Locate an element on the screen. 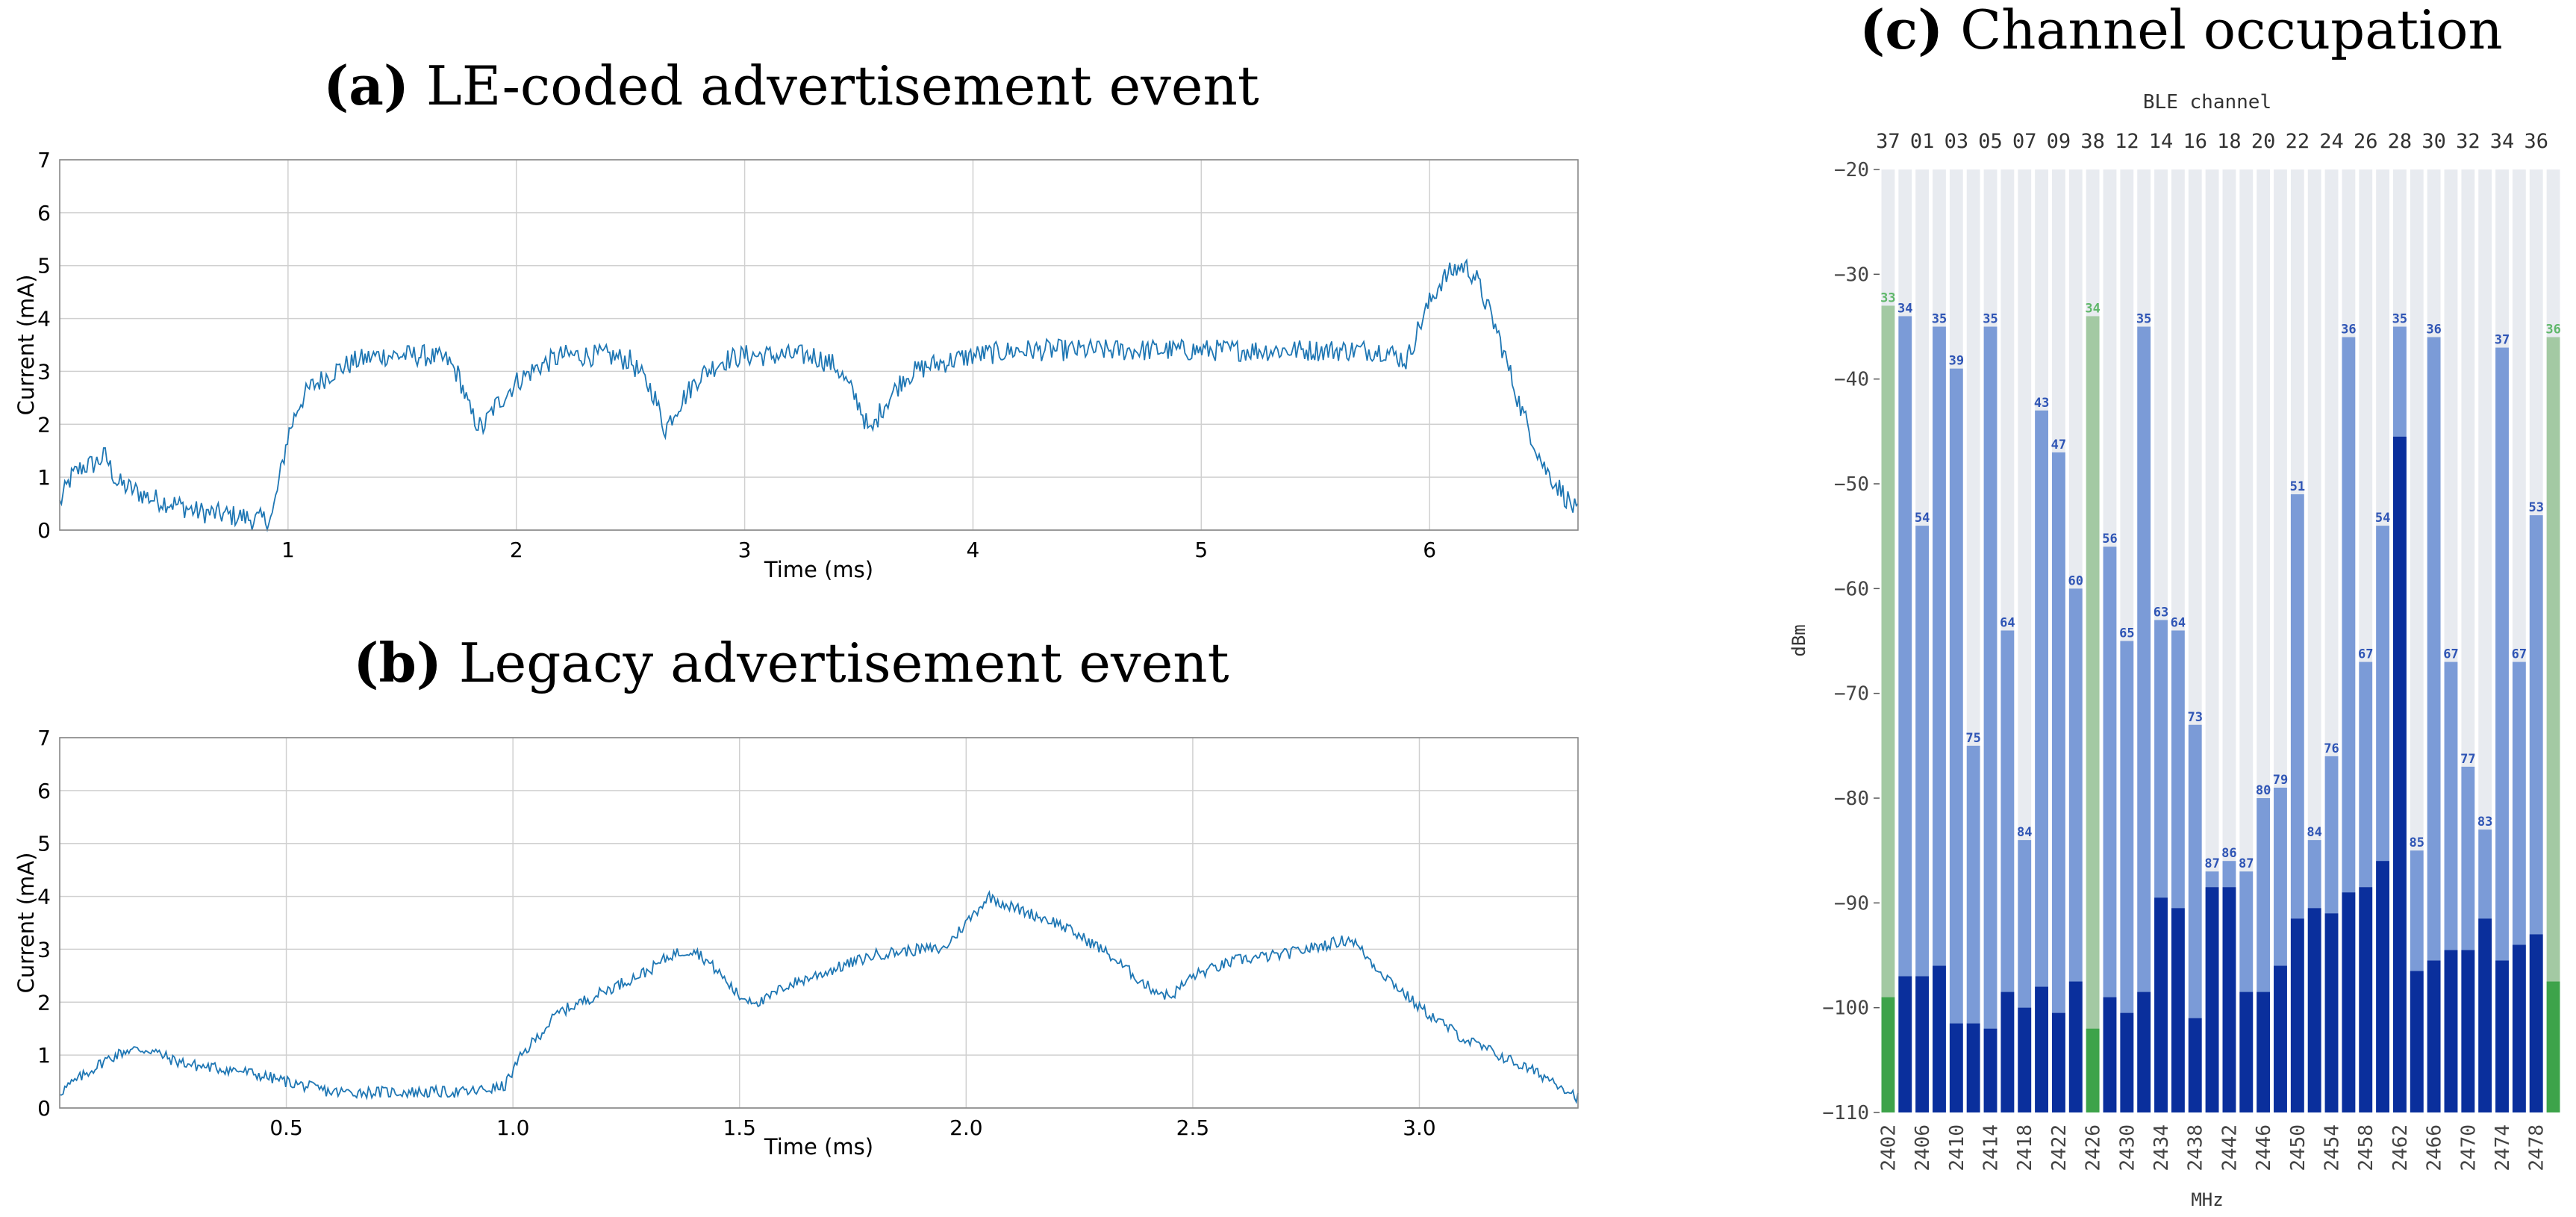 The width and height of the screenshot is (2576, 1217). chart-b-ytick-label: 3 is located at coordinates (44, 949).